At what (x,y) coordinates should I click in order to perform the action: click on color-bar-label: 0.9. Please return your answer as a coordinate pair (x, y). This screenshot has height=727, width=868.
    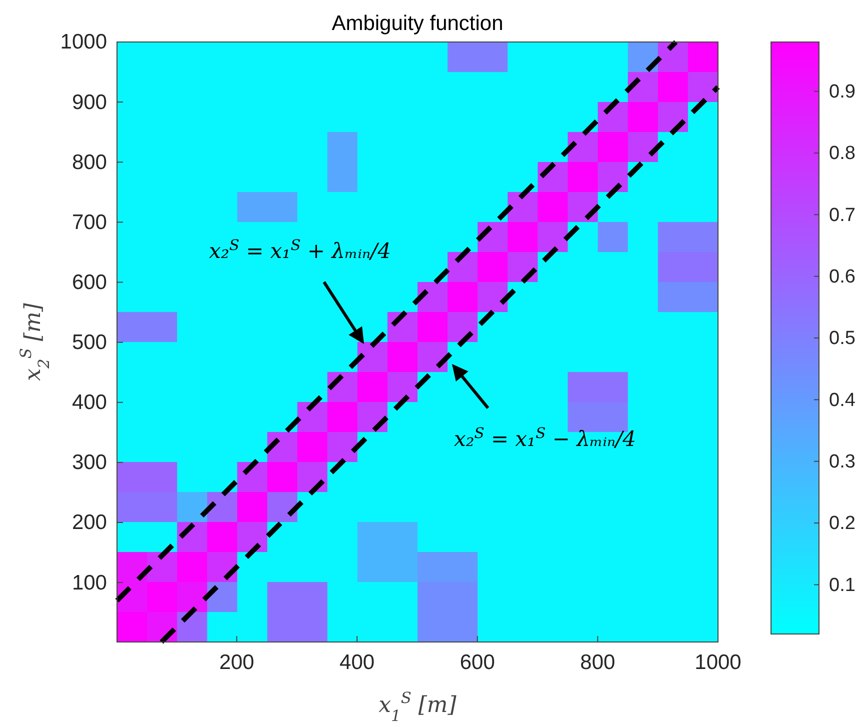
    Looking at the image, I should click on (842, 91).